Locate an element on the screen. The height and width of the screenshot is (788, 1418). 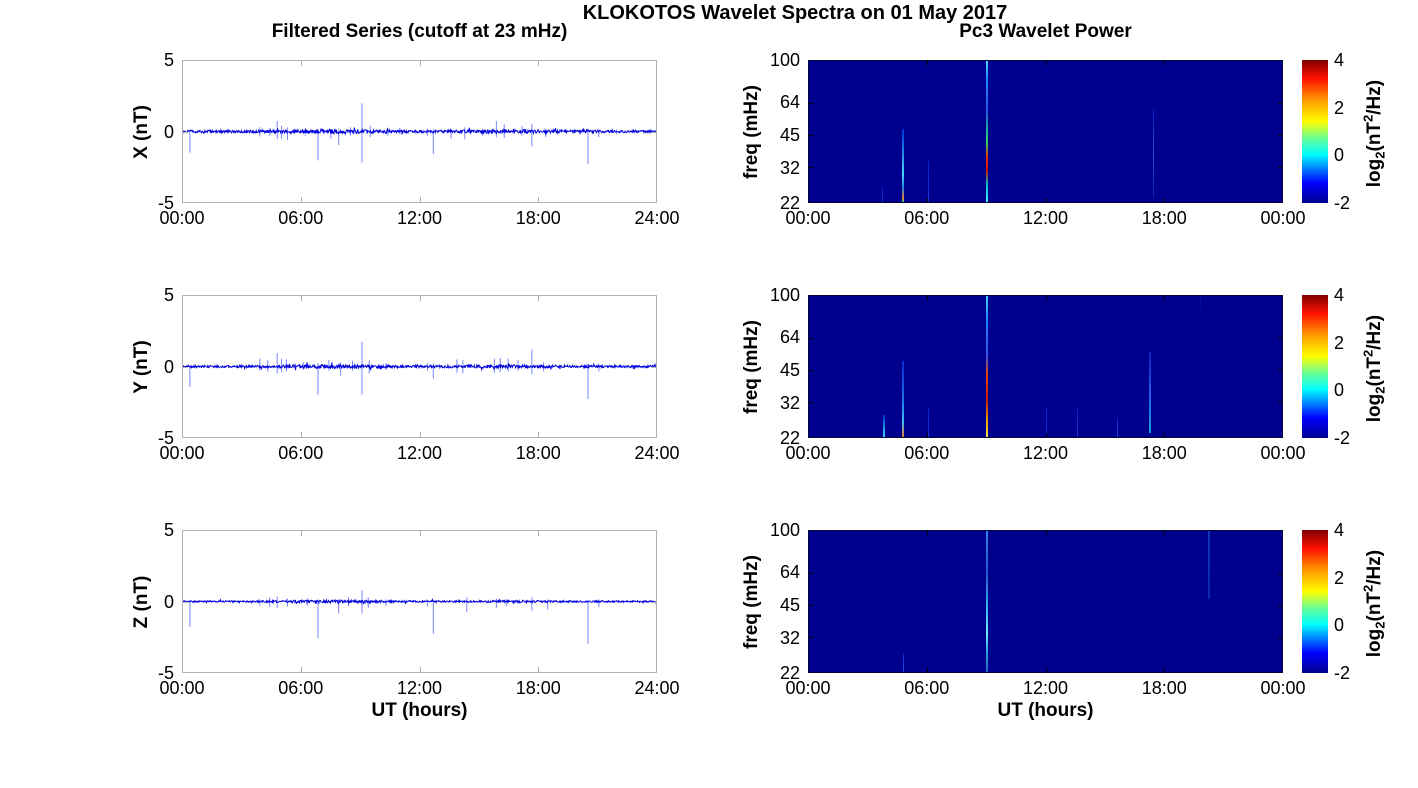
colorbar-tick-label: -2 is located at coordinates (1342, 203).